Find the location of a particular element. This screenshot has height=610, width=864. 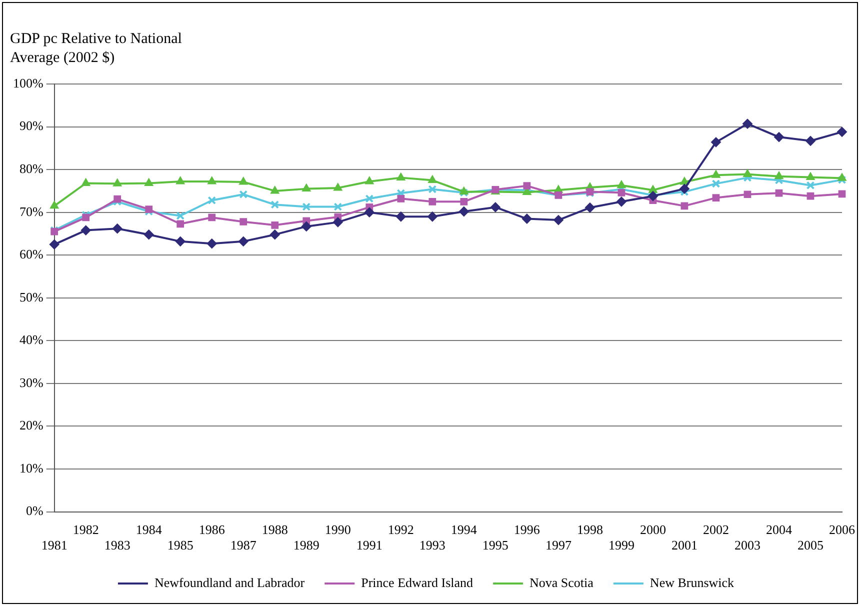

x-tick-label: 1999 is located at coordinates (621, 545).